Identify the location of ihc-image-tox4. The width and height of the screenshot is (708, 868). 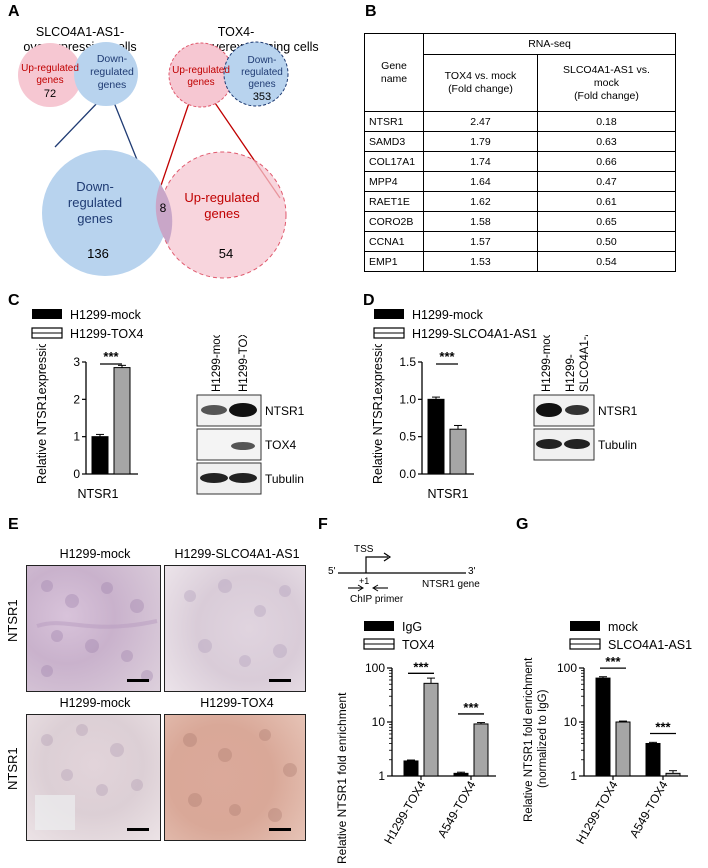
(235, 777).